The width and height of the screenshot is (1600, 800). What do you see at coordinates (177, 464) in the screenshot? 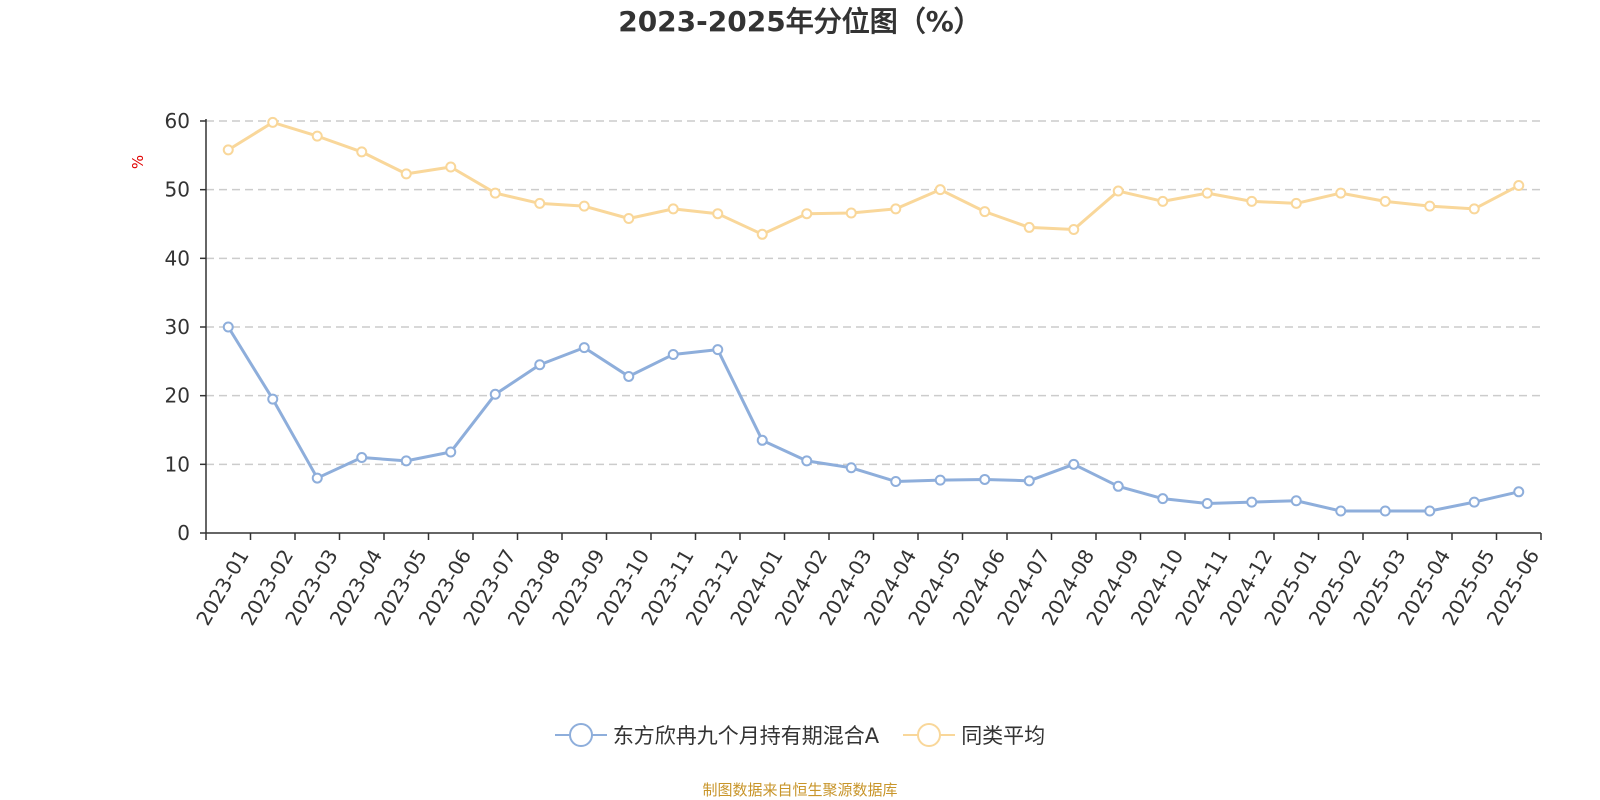
I see `y-tick-label: 10` at bounding box center [177, 464].